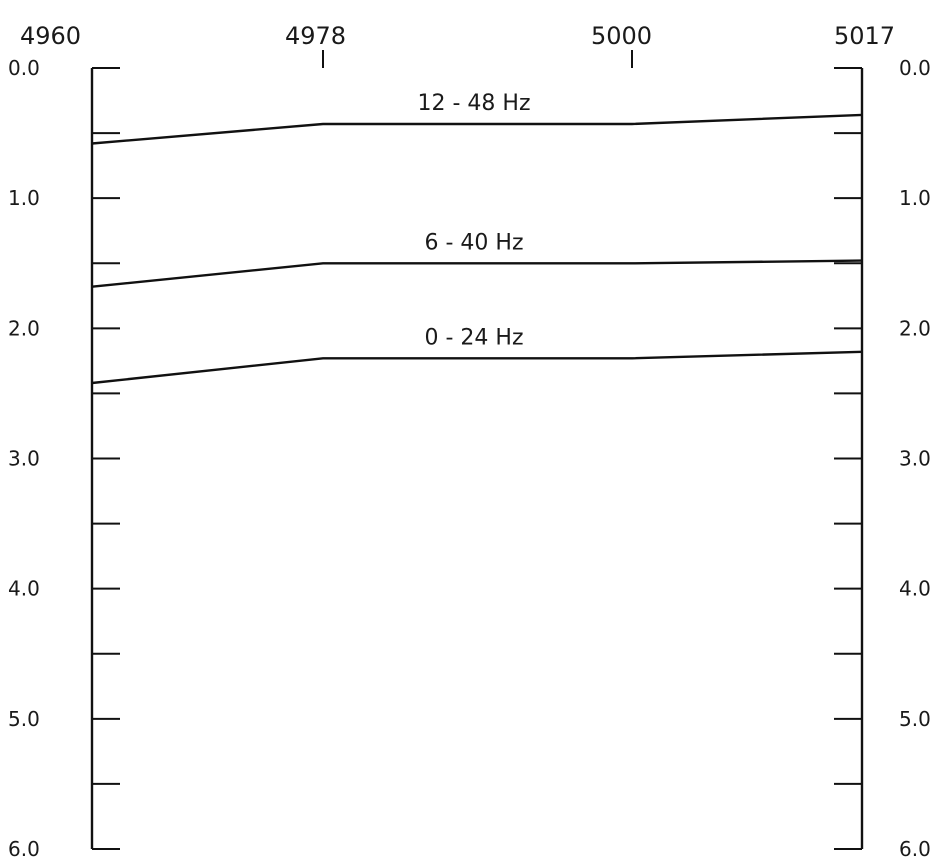 This screenshot has width=945, height=859. I want to click on x-tick-label: 4960, so click(50, 36).